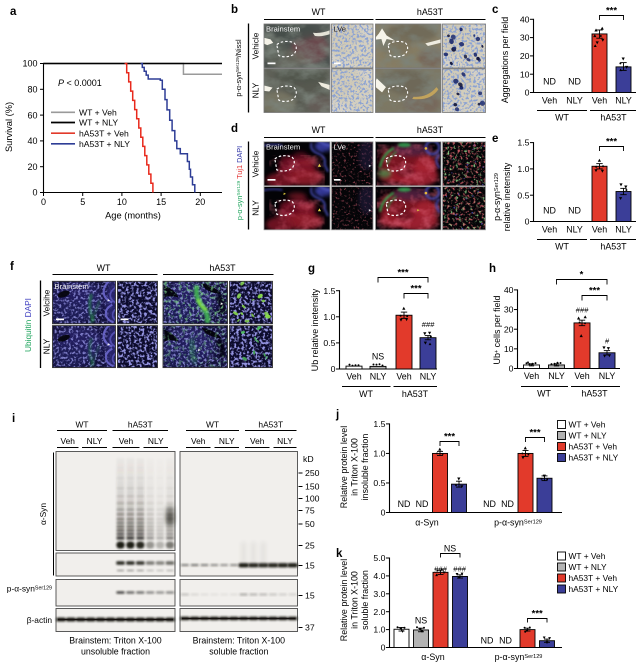 The image size is (640, 672). What do you see at coordinates (587, 425) in the screenshot?
I see `svg-text: WT + Veh` at bounding box center [587, 425].